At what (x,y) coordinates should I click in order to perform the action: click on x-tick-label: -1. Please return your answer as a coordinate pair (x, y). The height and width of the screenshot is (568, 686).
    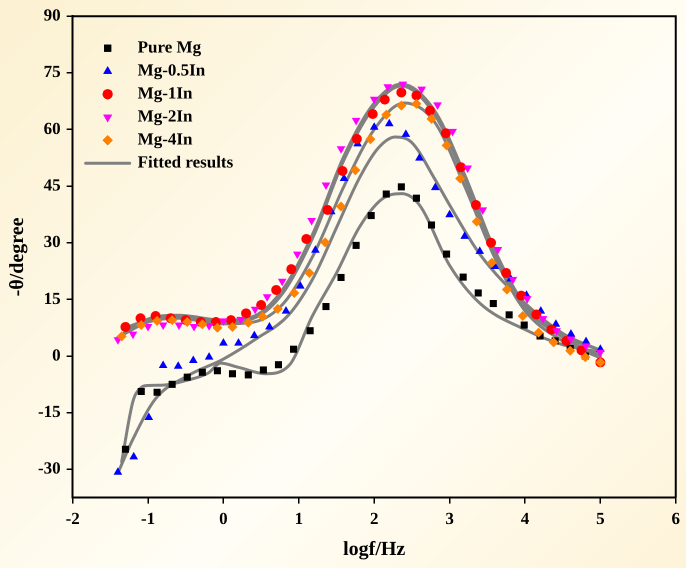
    Looking at the image, I should click on (148, 518).